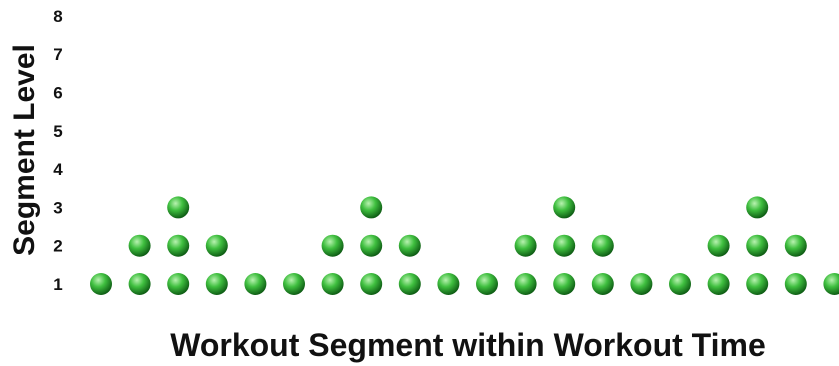  What do you see at coordinates (57, 16) in the screenshot?
I see `y-tick-label: 8` at bounding box center [57, 16].